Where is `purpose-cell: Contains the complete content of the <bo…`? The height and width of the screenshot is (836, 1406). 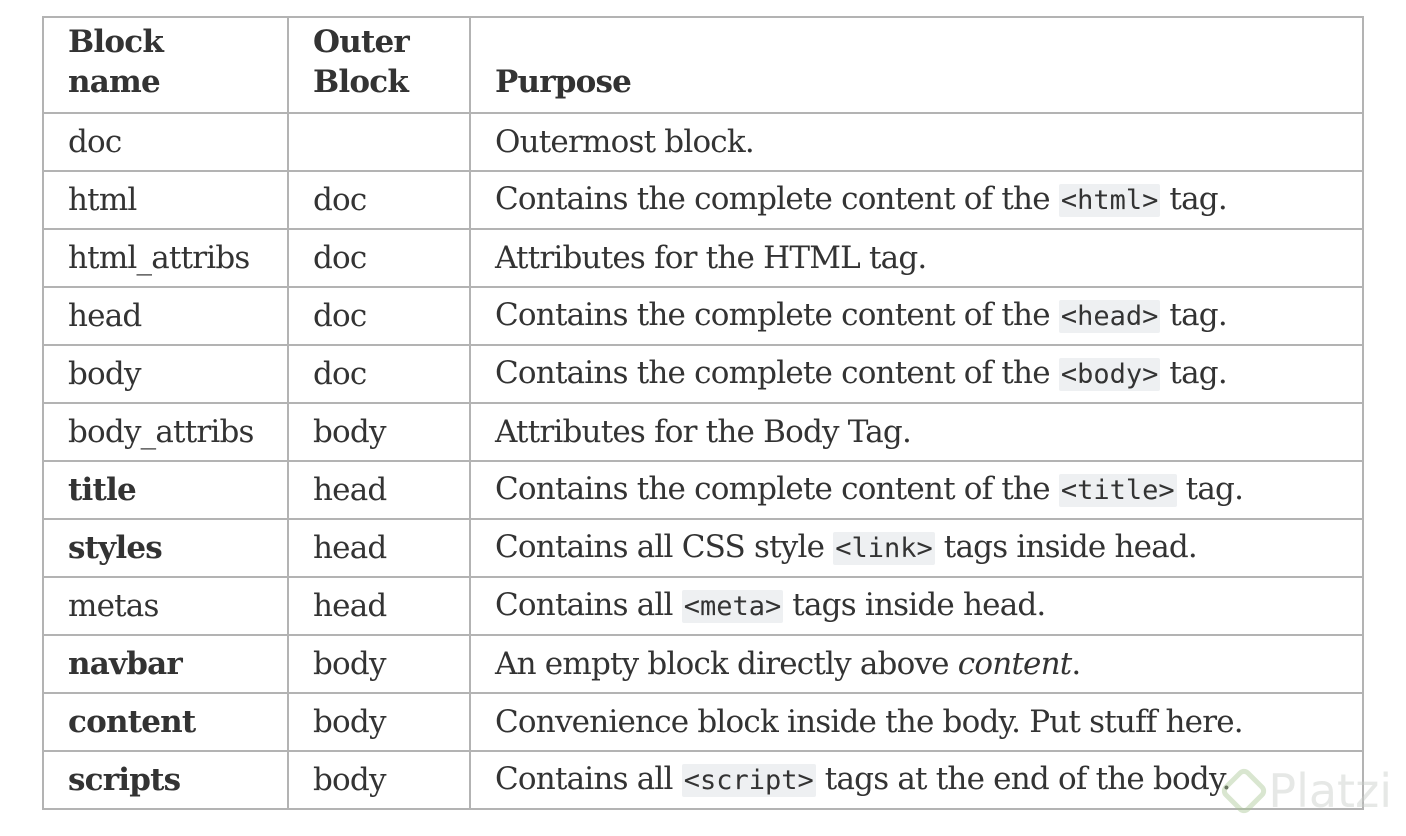 purpose-cell: Contains the complete content of the <bo… is located at coordinates (916, 374).